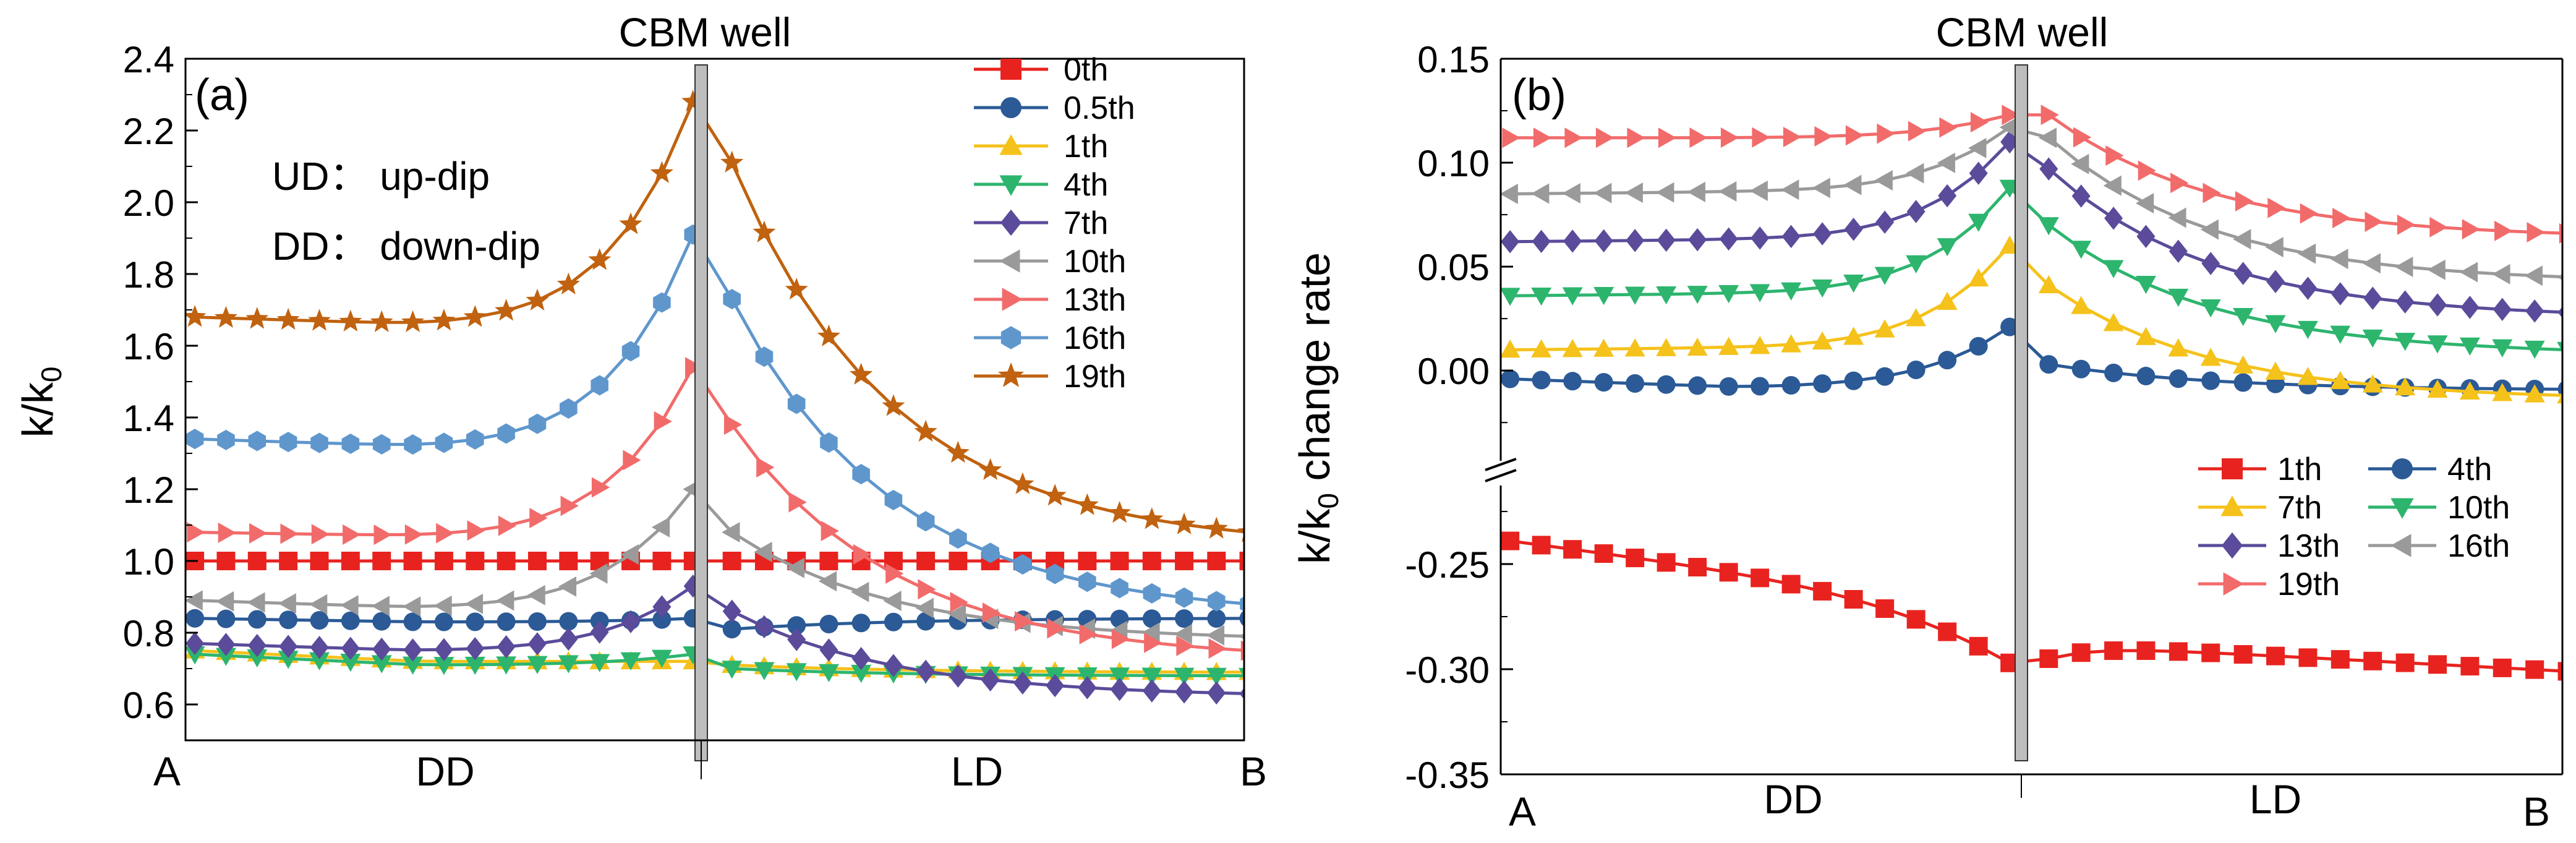 This screenshot has width=2576, height=843. What do you see at coordinates (2354, 526) in the screenshot?
I see `legend-b: 1th 4th 7th 10th 13th 16th 19th` at bounding box center [2354, 526].